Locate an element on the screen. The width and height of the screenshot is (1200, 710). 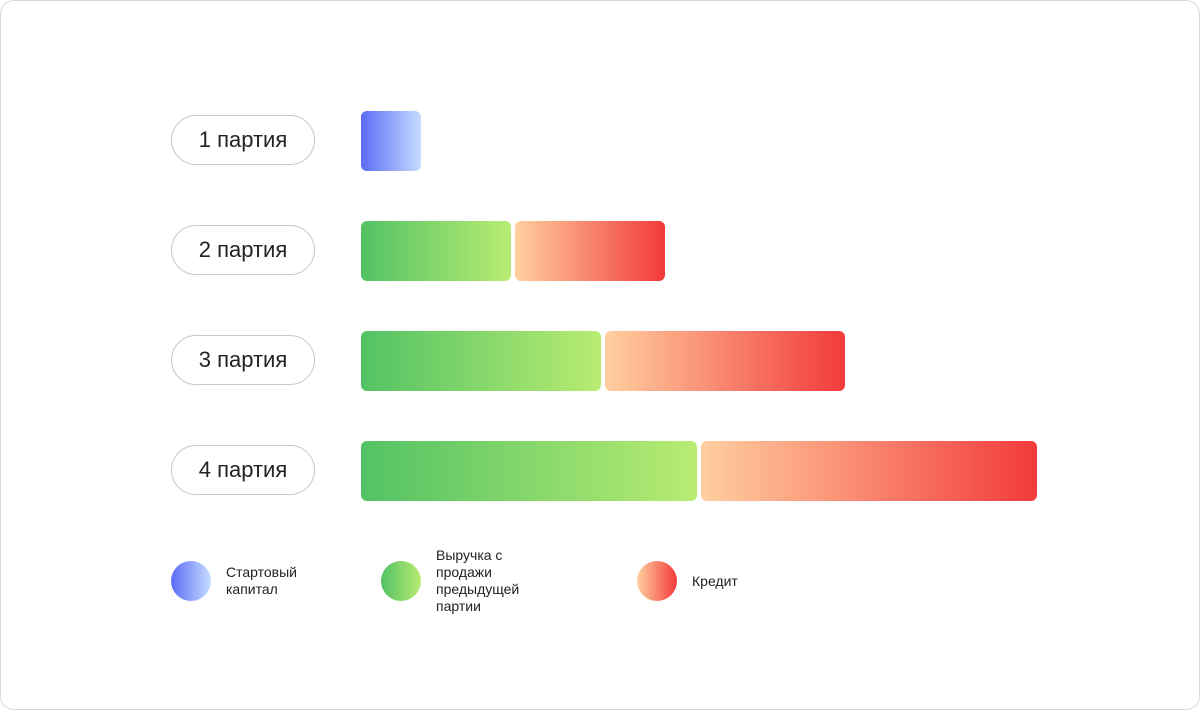
legend-item-credit: Кредит is located at coordinates (687, 581).